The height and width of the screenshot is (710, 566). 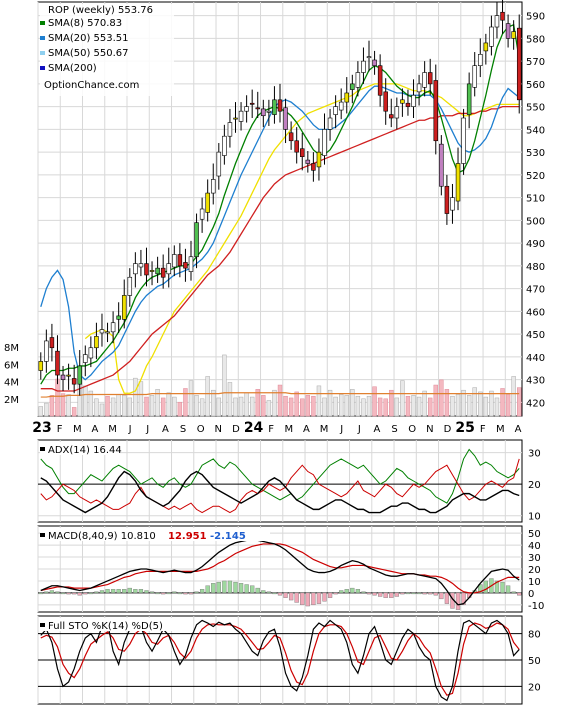 I want to click on legend-entry: SMA(50) 550.67, so click(x=88, y=53).